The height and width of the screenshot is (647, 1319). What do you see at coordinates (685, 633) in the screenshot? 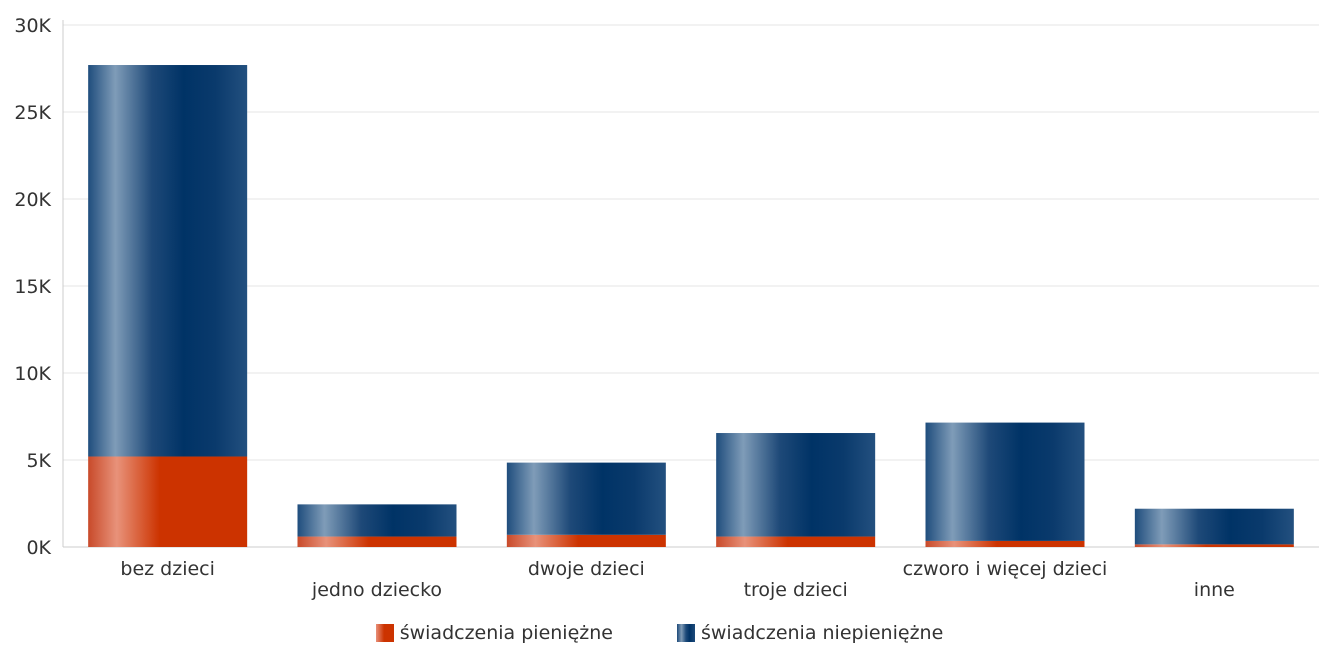
I see `legend-swatch-noncash` at bounding box center [685, 633].